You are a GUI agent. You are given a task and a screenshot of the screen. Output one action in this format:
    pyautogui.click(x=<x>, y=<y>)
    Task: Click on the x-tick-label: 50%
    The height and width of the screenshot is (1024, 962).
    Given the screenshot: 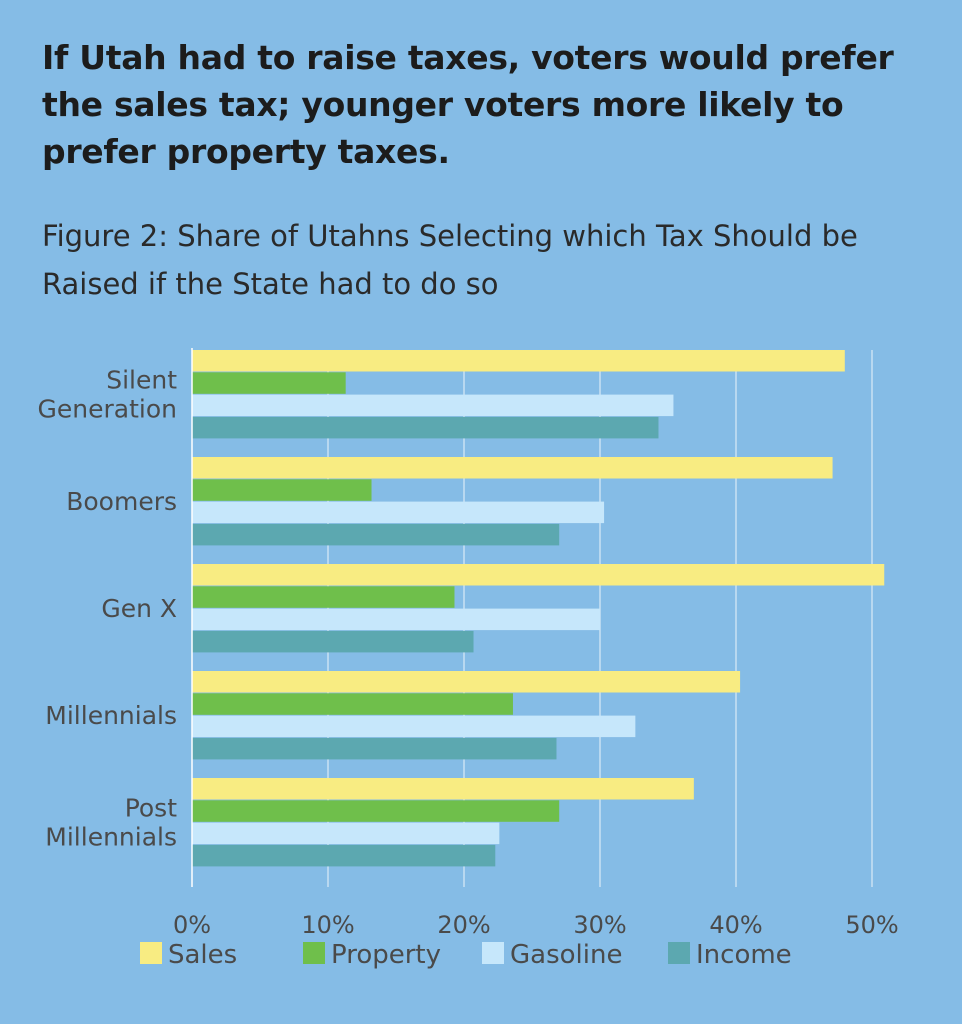 What is the action you would take?
    pyautogui.click(x=871, y=925)
    